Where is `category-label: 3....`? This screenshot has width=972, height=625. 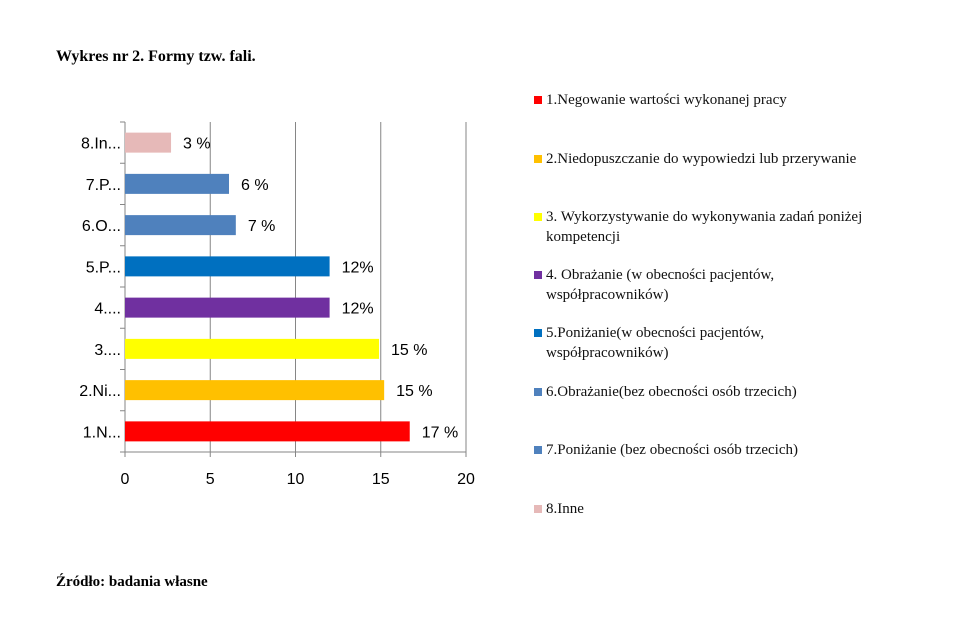 category-label: 3.... is located at coordinates (107, 350).